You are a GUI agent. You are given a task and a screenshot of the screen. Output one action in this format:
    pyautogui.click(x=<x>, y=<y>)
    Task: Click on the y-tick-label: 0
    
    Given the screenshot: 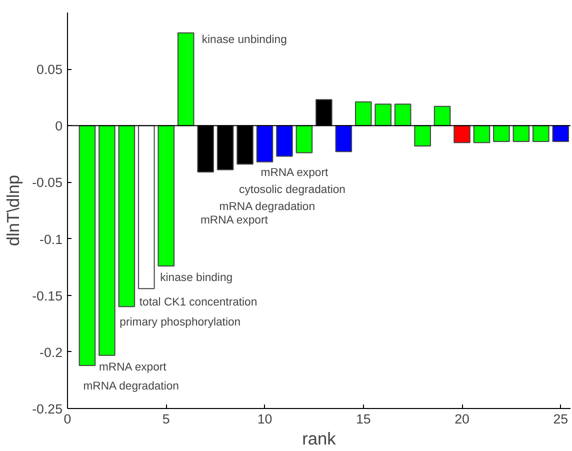 What is the action you would take?
    pyautogui.click(x=59, y=126)
    